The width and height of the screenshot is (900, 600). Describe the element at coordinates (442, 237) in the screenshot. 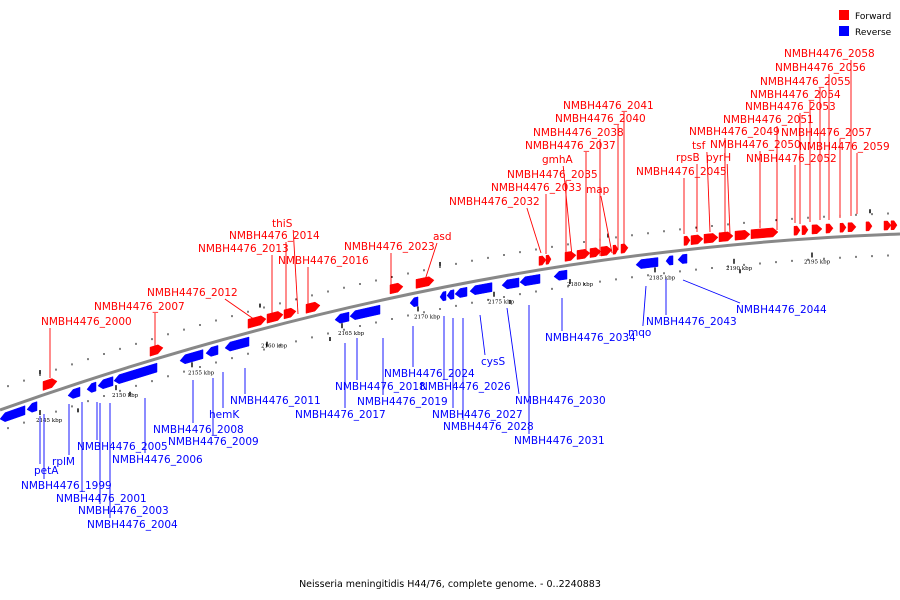

I see `forward-gene-label: asd` at that location.